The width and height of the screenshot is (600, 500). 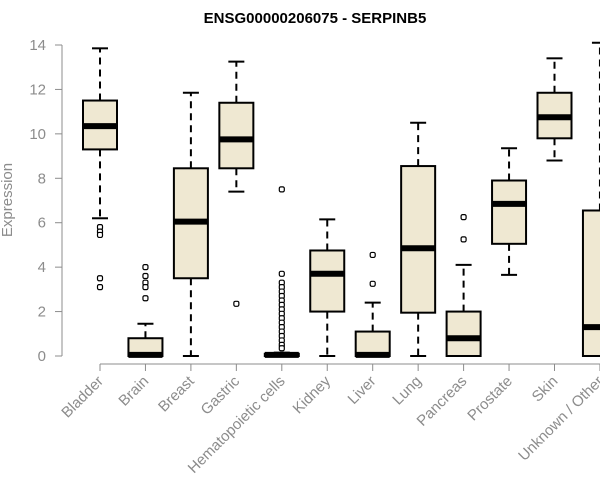 What do you see at coordinates (236, 183) in the screenshot?
I see `box-gastric` at bounding box center [236, 183].